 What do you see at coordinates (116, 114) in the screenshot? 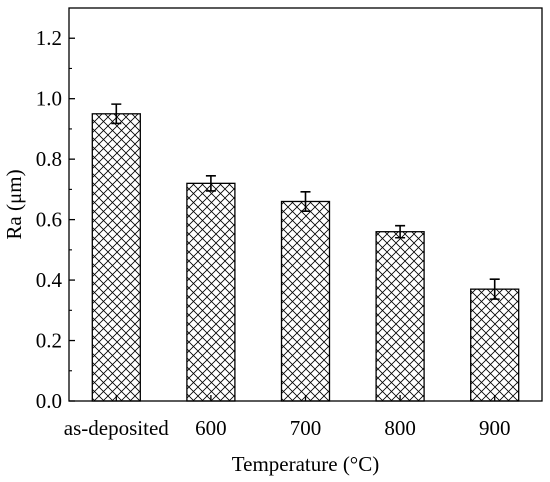
I see `error-bar-as-deposited` at bounding box center [116, 114].